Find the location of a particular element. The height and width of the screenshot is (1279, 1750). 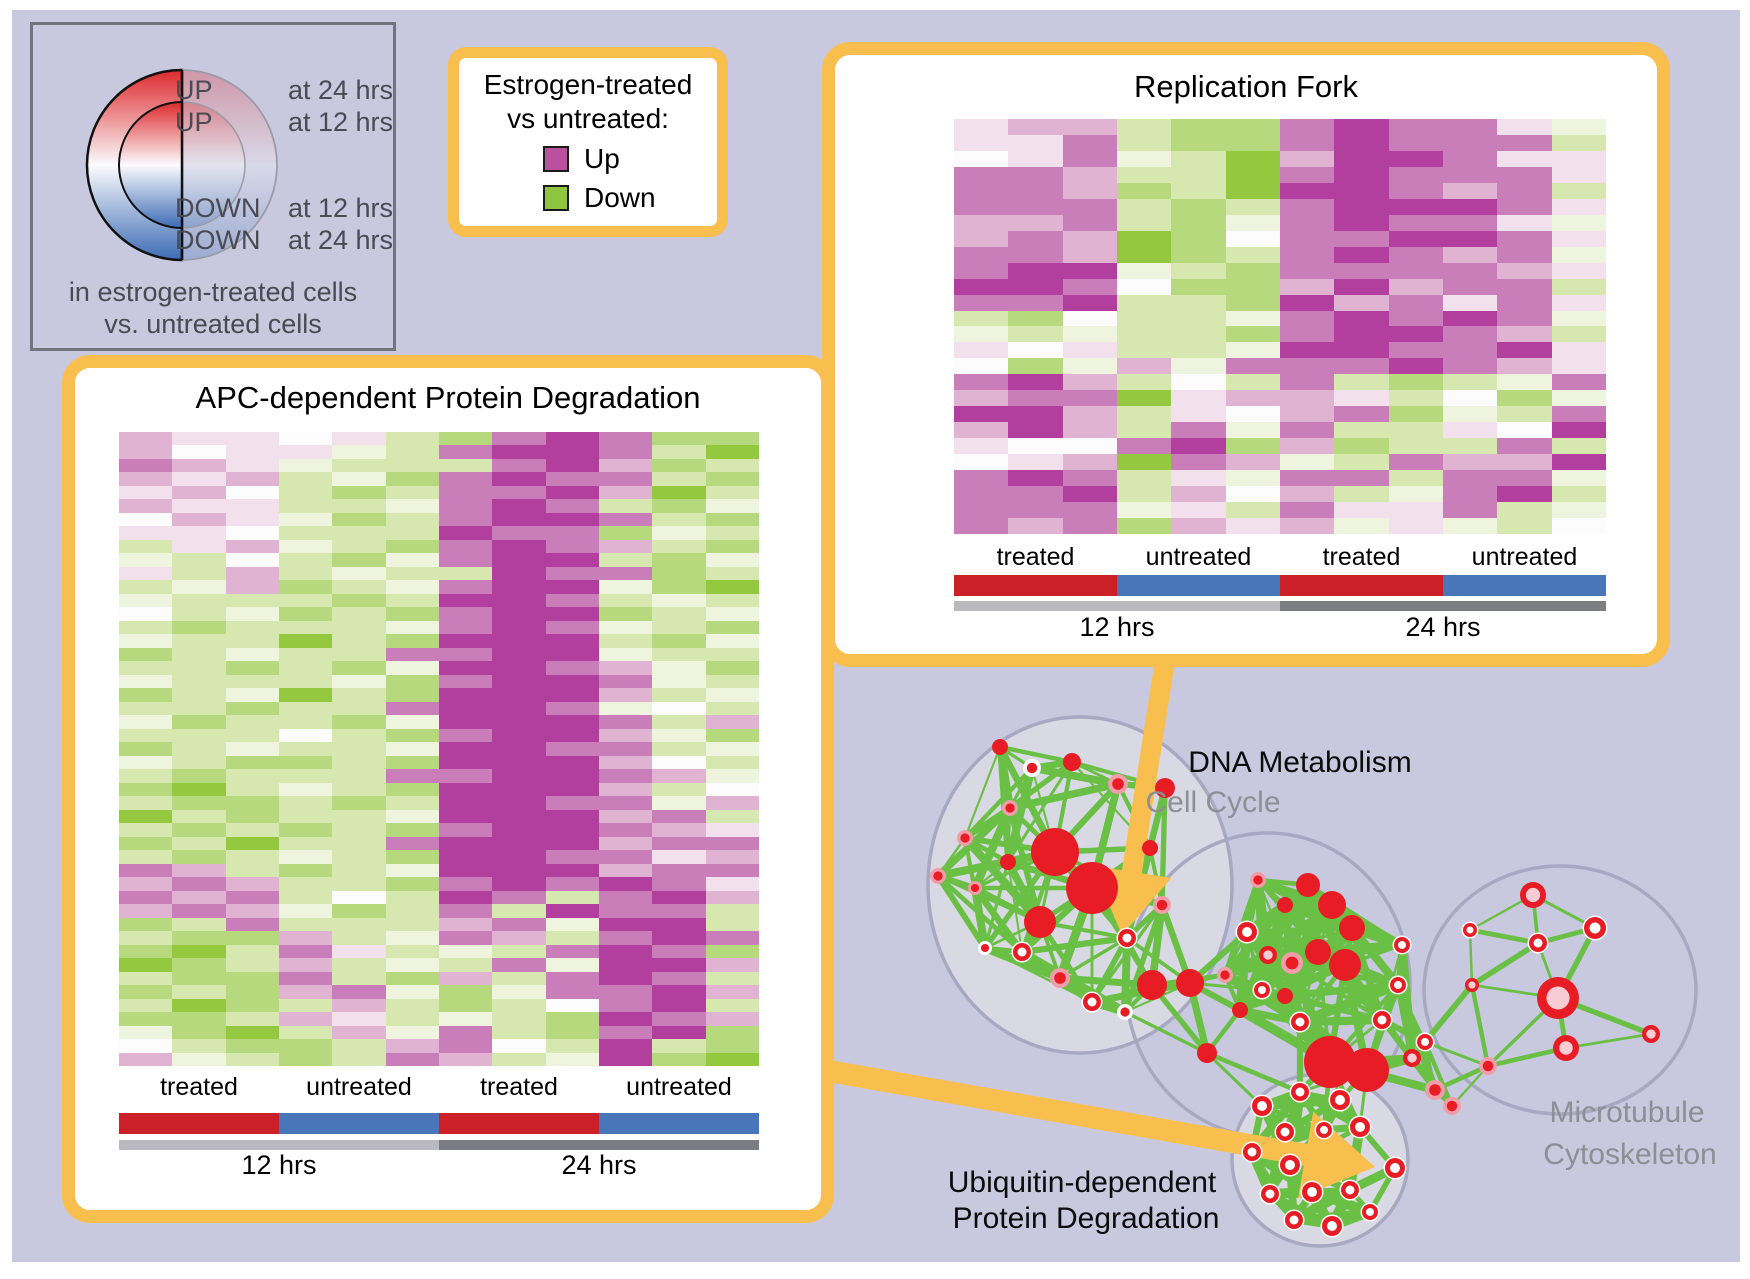

timepoint-label: 24 hrs is located at coordinates (599, 1165).